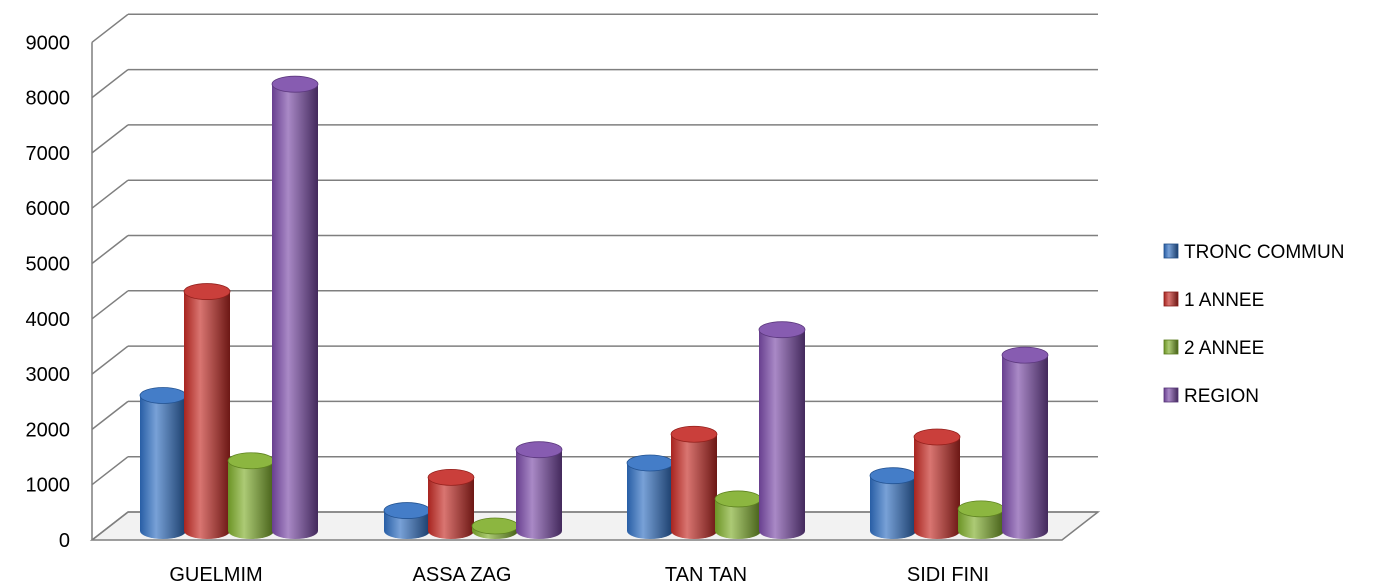 The height and width of the screenshot is (581, 1380). What do you see at coordinates (48, 99) in the screenshot?
I see `y-tick-label: 8000` at bounding box center [48, 99].